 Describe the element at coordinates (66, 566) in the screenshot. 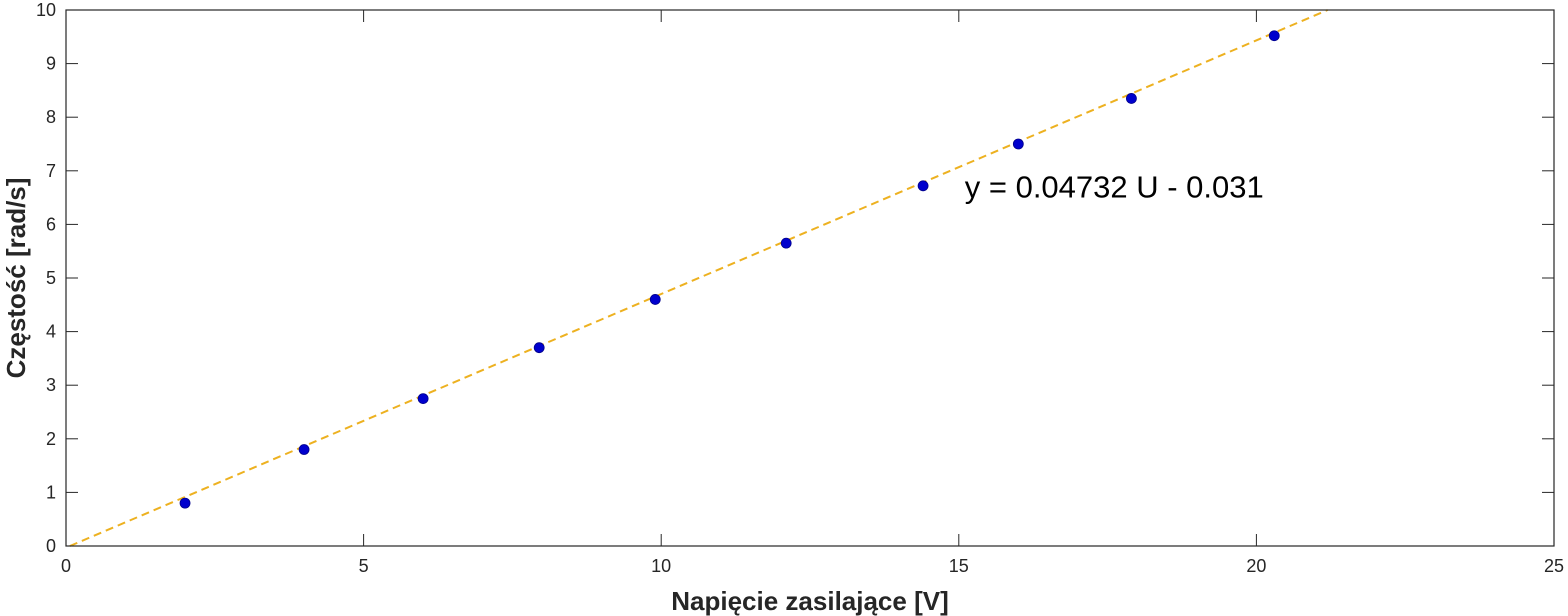

I see `x-tick-label: 0` at that location.